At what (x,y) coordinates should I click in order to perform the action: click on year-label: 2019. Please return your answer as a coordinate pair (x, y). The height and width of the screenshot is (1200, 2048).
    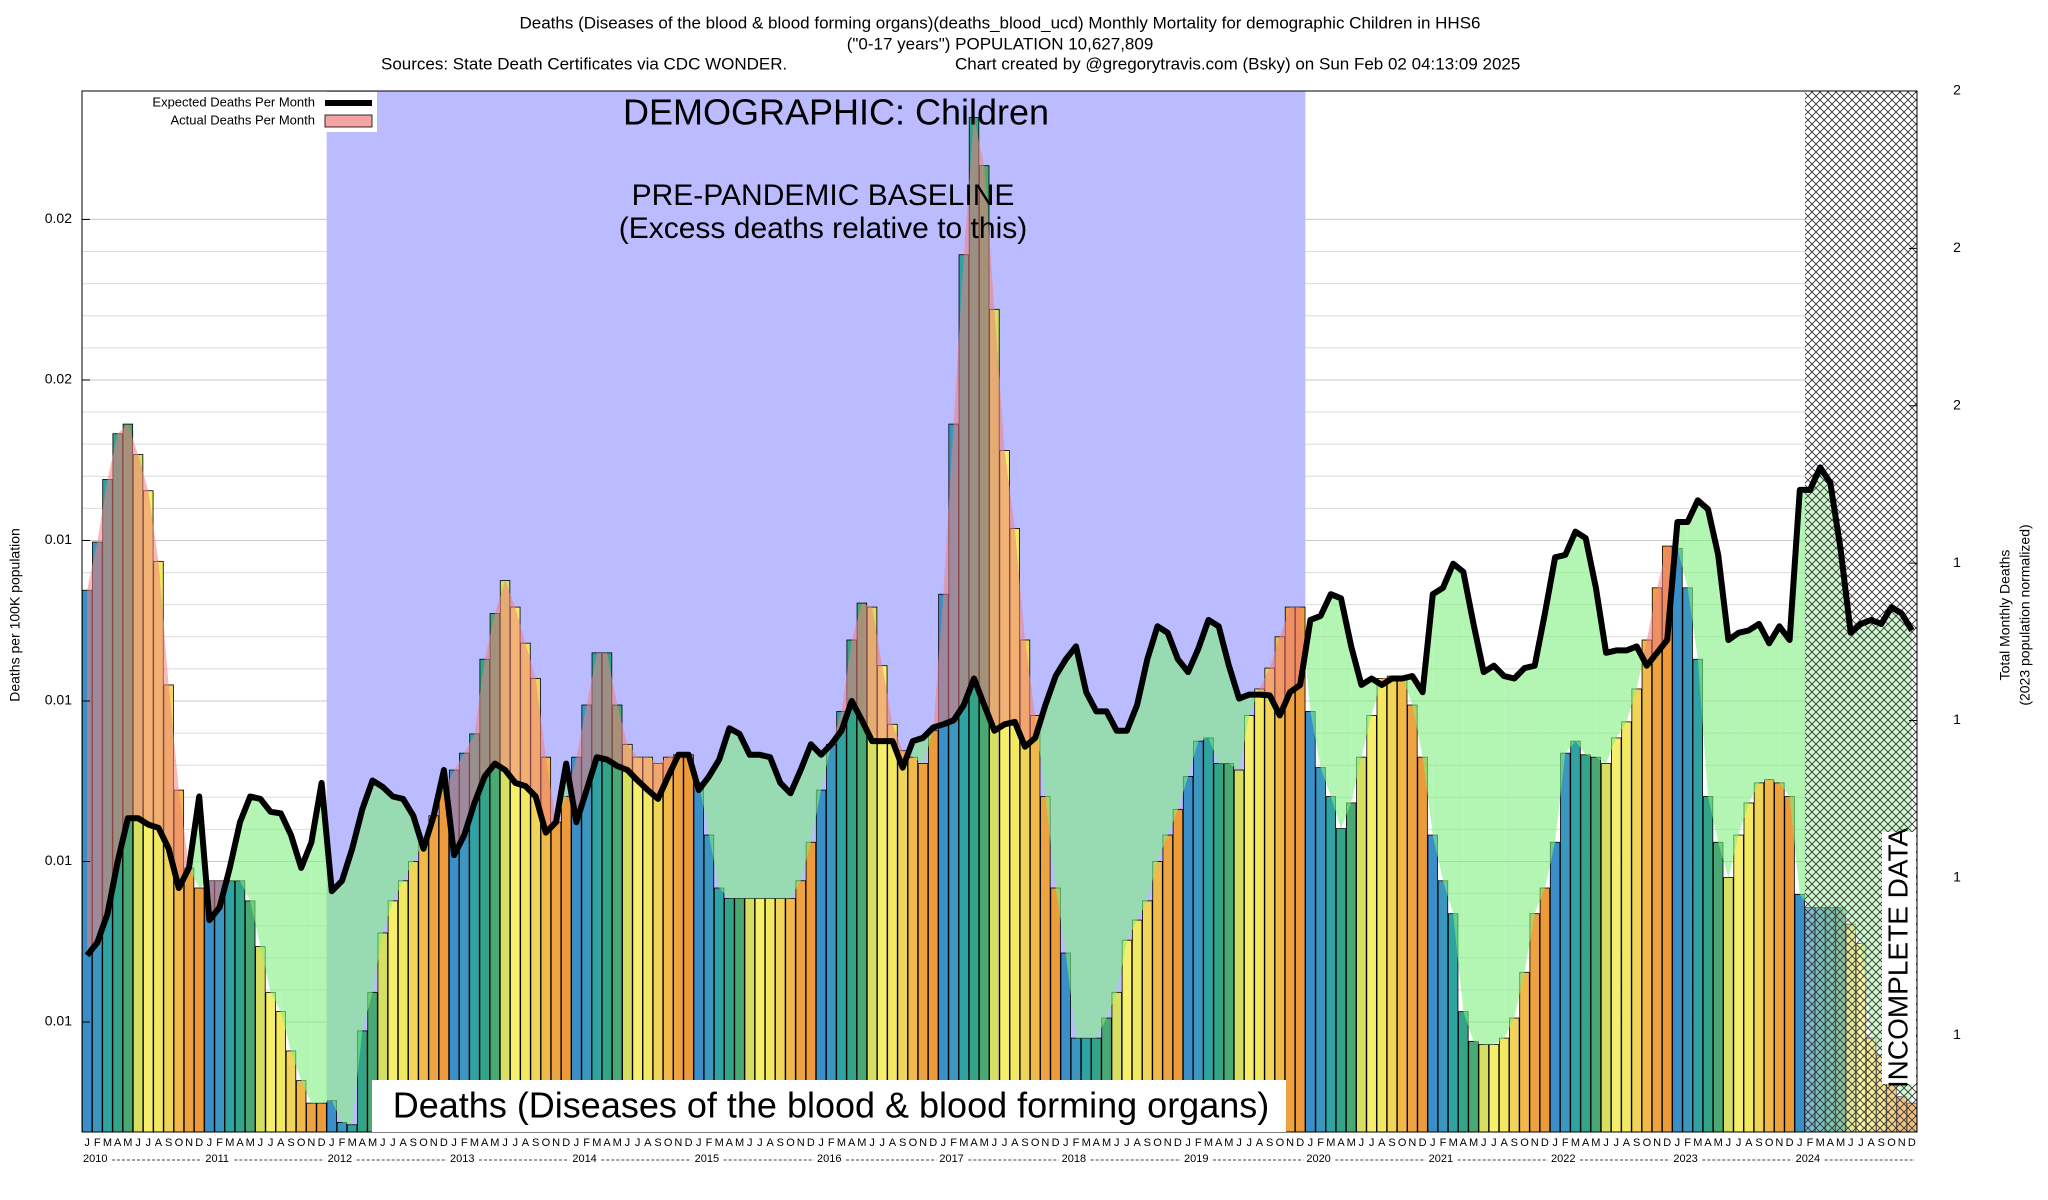
    Looking at the image, I should click on (1196, 1159).